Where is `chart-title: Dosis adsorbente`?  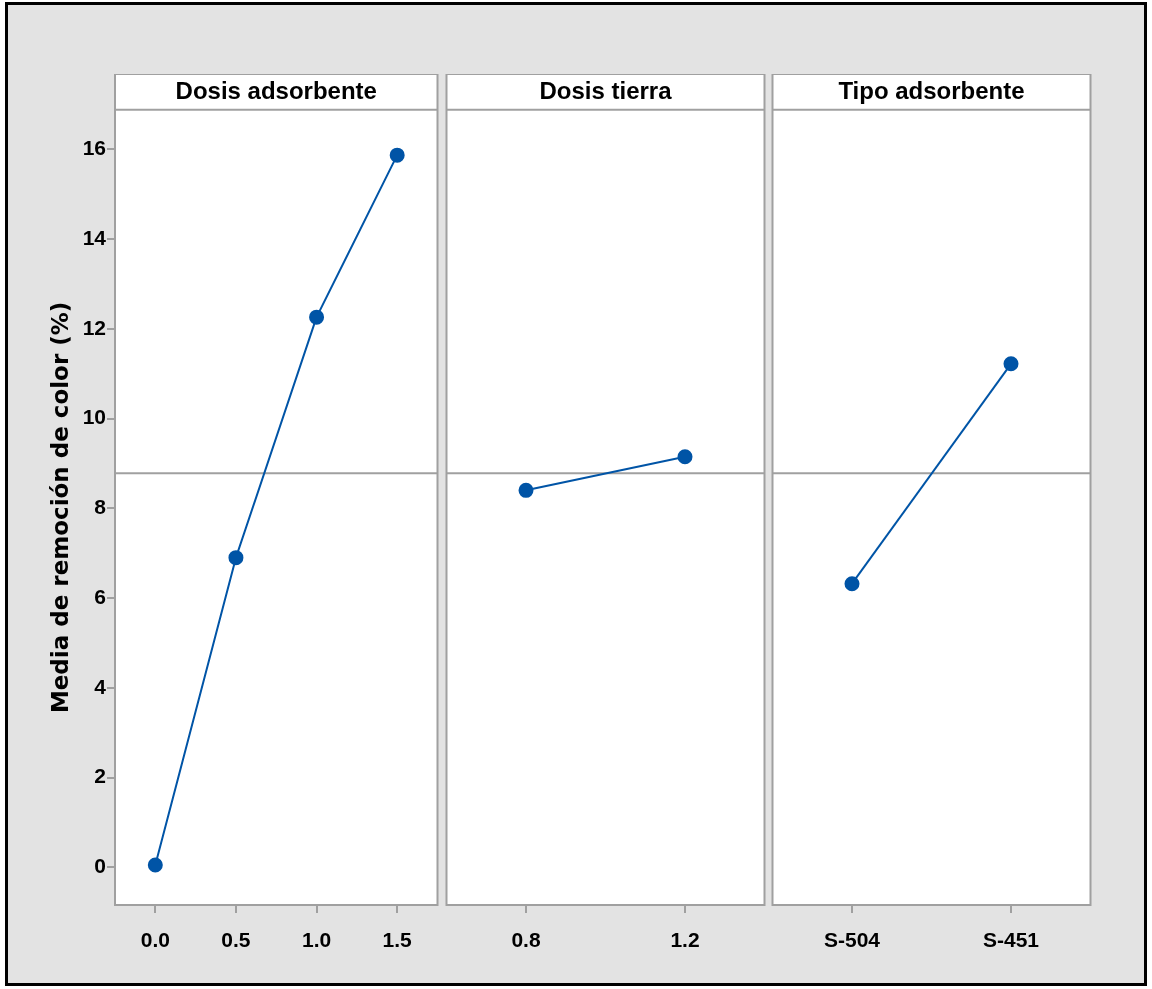 chart-title: Dosis adsorbente is located at coordinates (276, 91).